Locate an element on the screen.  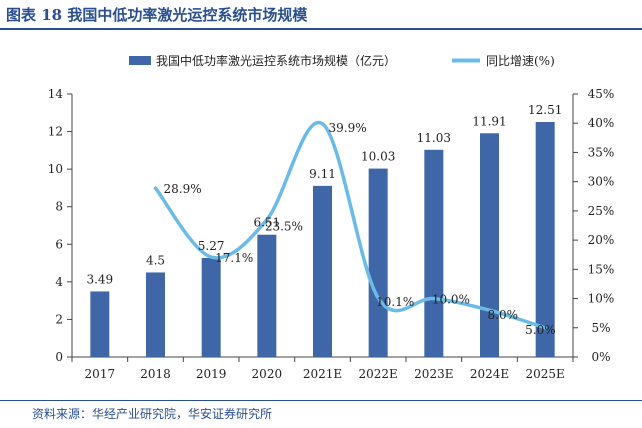
x-tick-label: 2023E is located at coordinates (433, 374).